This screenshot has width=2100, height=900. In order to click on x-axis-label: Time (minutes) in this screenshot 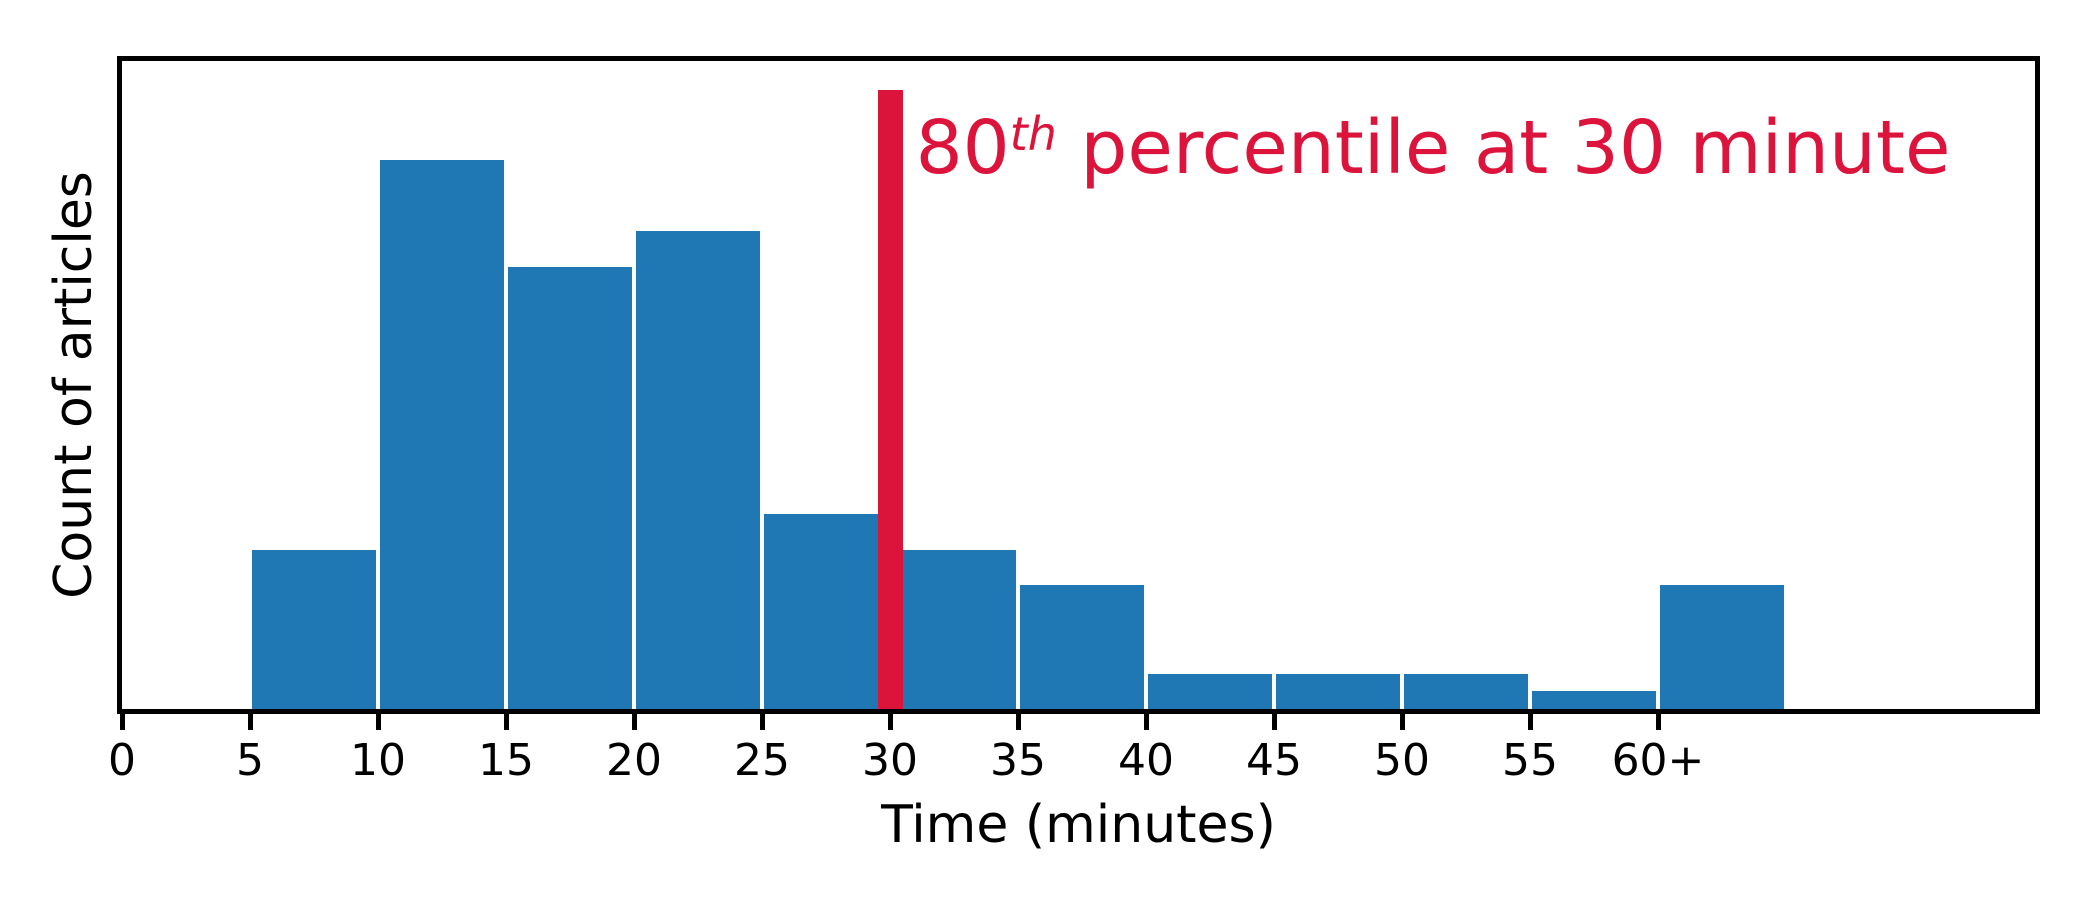, I will do `click(1078, 825)`.